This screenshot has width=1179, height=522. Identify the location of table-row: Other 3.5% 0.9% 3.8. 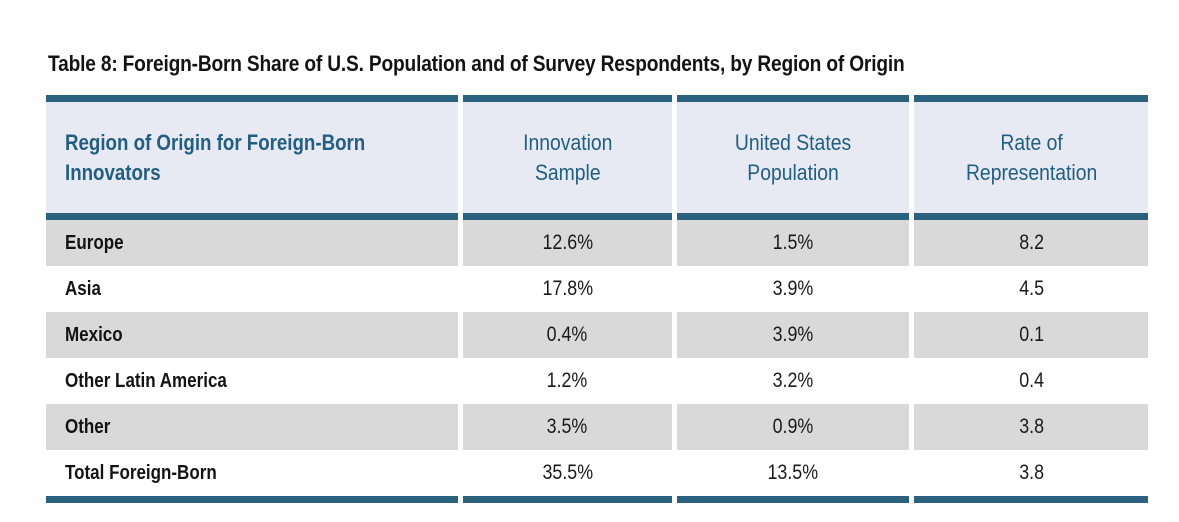
(597, 427).